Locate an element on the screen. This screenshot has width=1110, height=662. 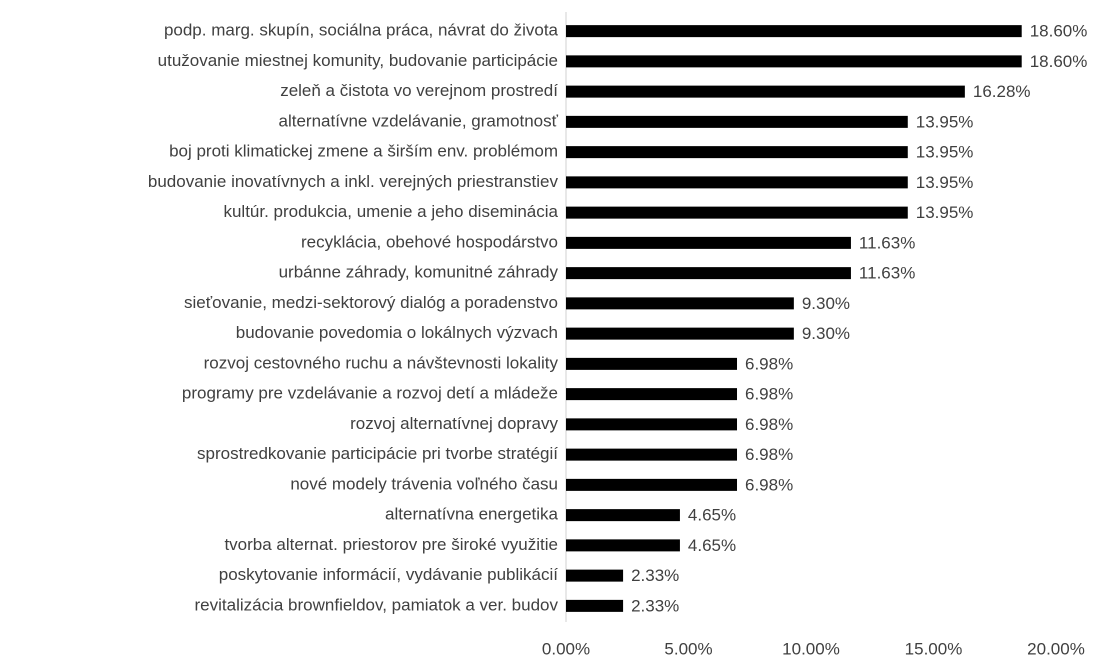
y-tick-label: budovanie povedomia o lokálnych výzvach is located at coordinates (397, 332).